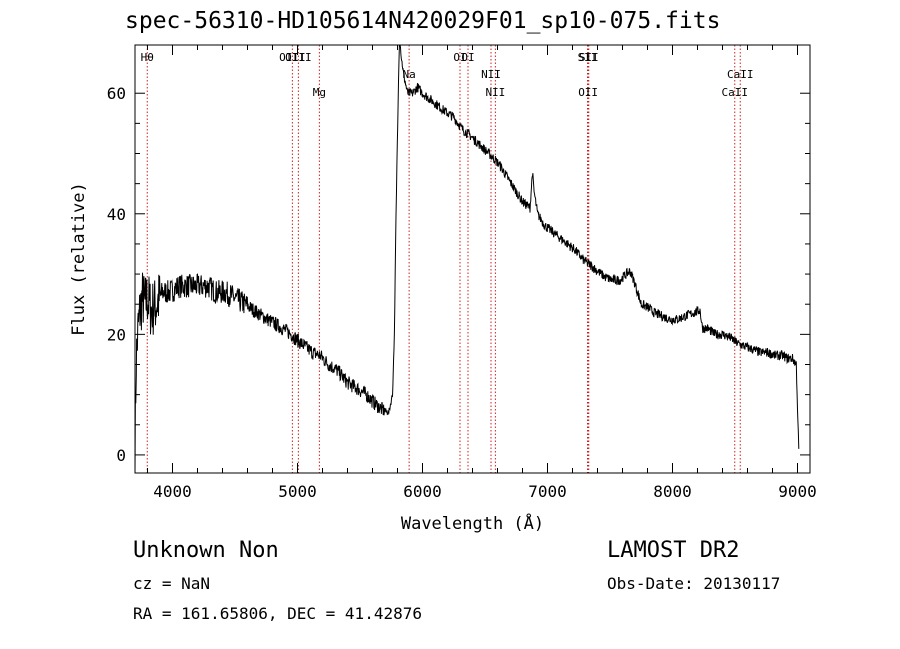 The width and height of the screenshot is (900, 649). What do you see at coordinates (673, 550) in the screenshot?
I see `survey-label: LAMOST DR2` at bounding box center [673, 550].